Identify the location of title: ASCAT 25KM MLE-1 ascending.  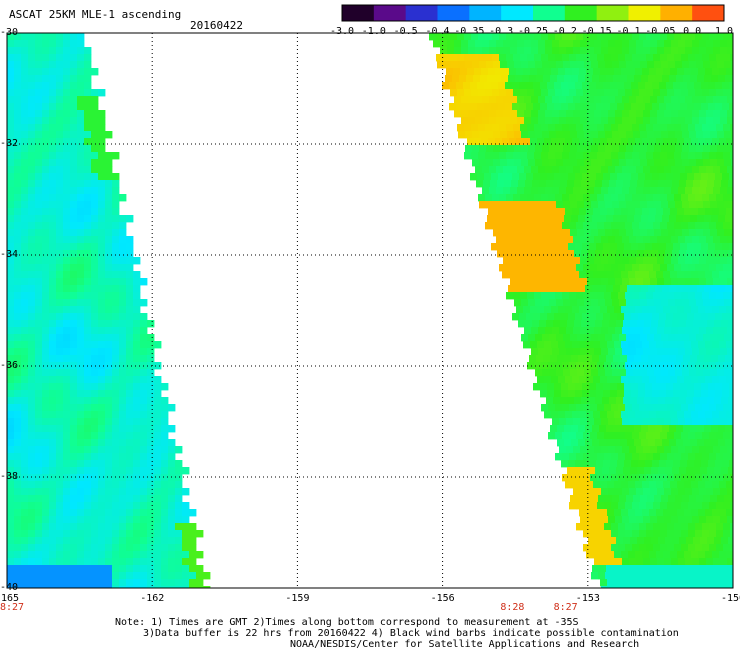
(95, 14).